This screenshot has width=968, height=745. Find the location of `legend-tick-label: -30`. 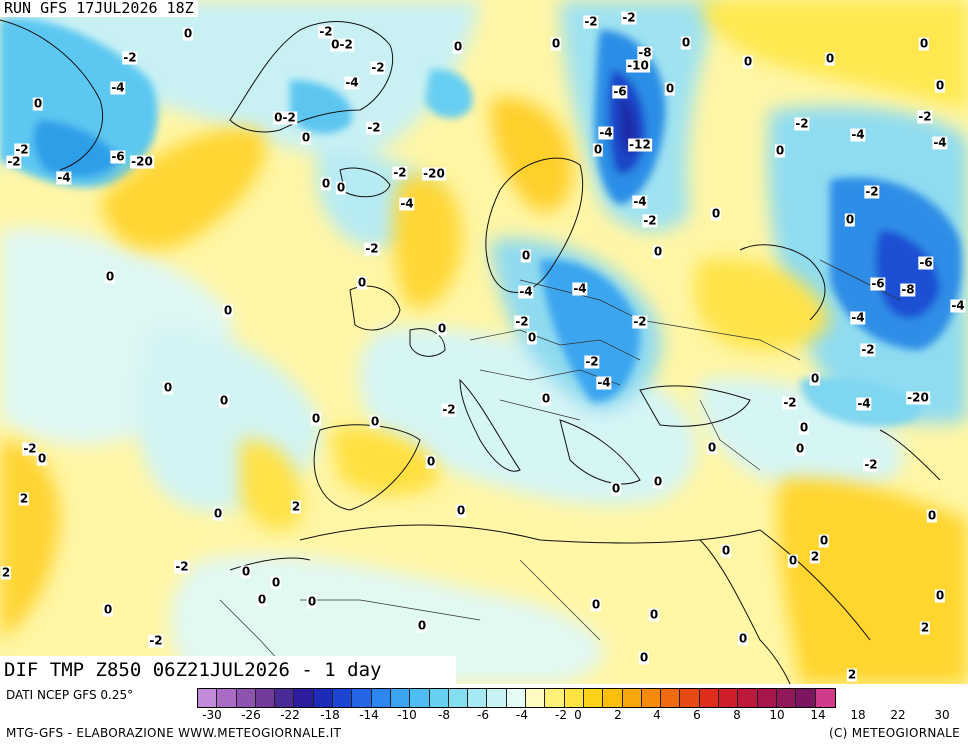

legend-tick-label: -30 is located at coordinates (212, 715).